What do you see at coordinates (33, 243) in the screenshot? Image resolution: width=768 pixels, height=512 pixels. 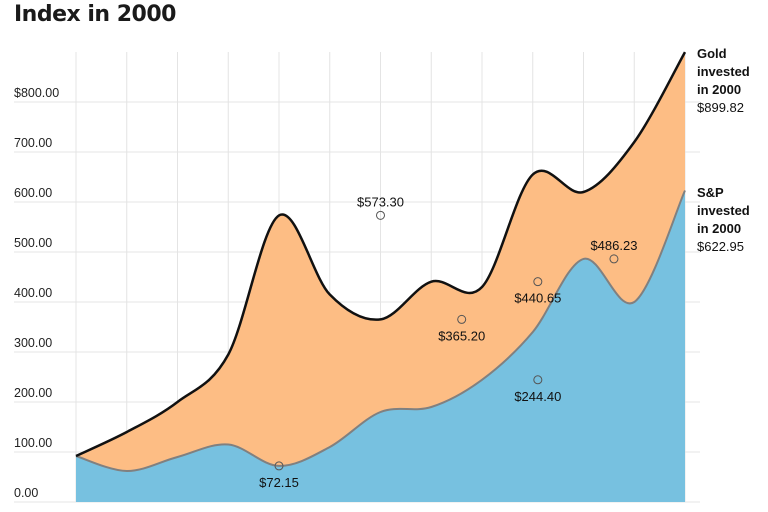 I see `y-tick-label: 500.00` at bounding box center [33, 243].